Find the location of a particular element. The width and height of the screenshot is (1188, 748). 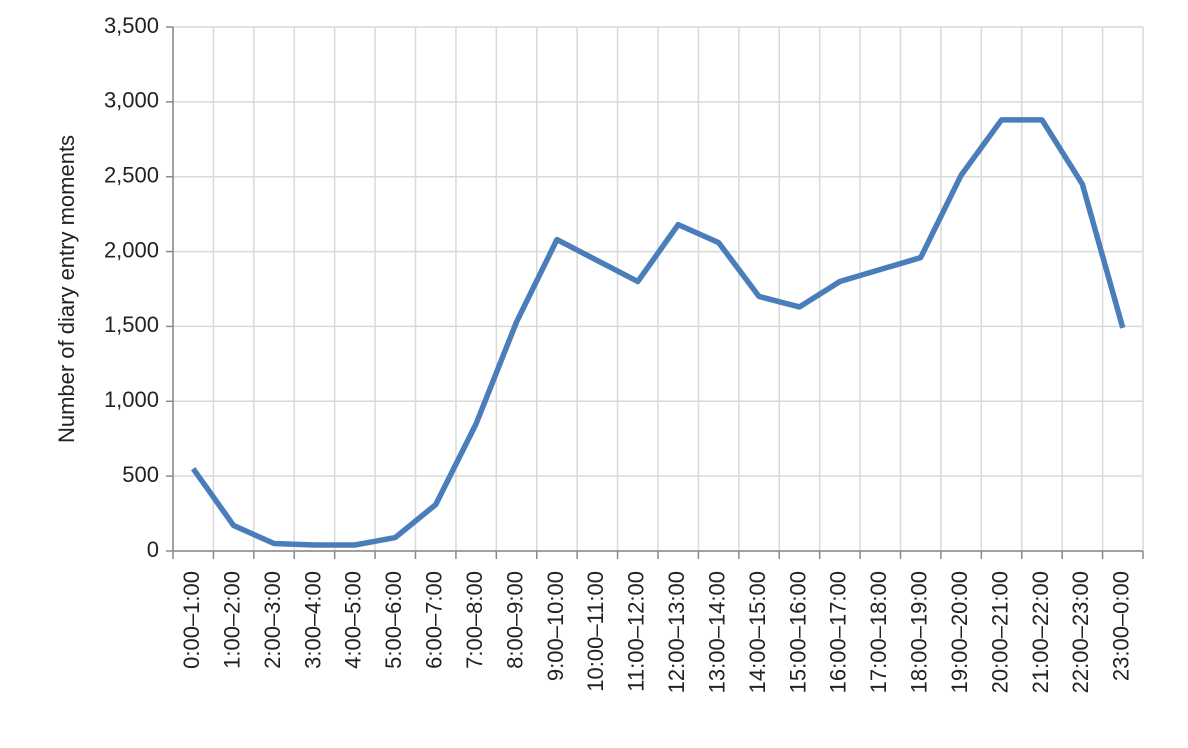

y-tick-label: 3,500 is located at coordinates (131, 25).